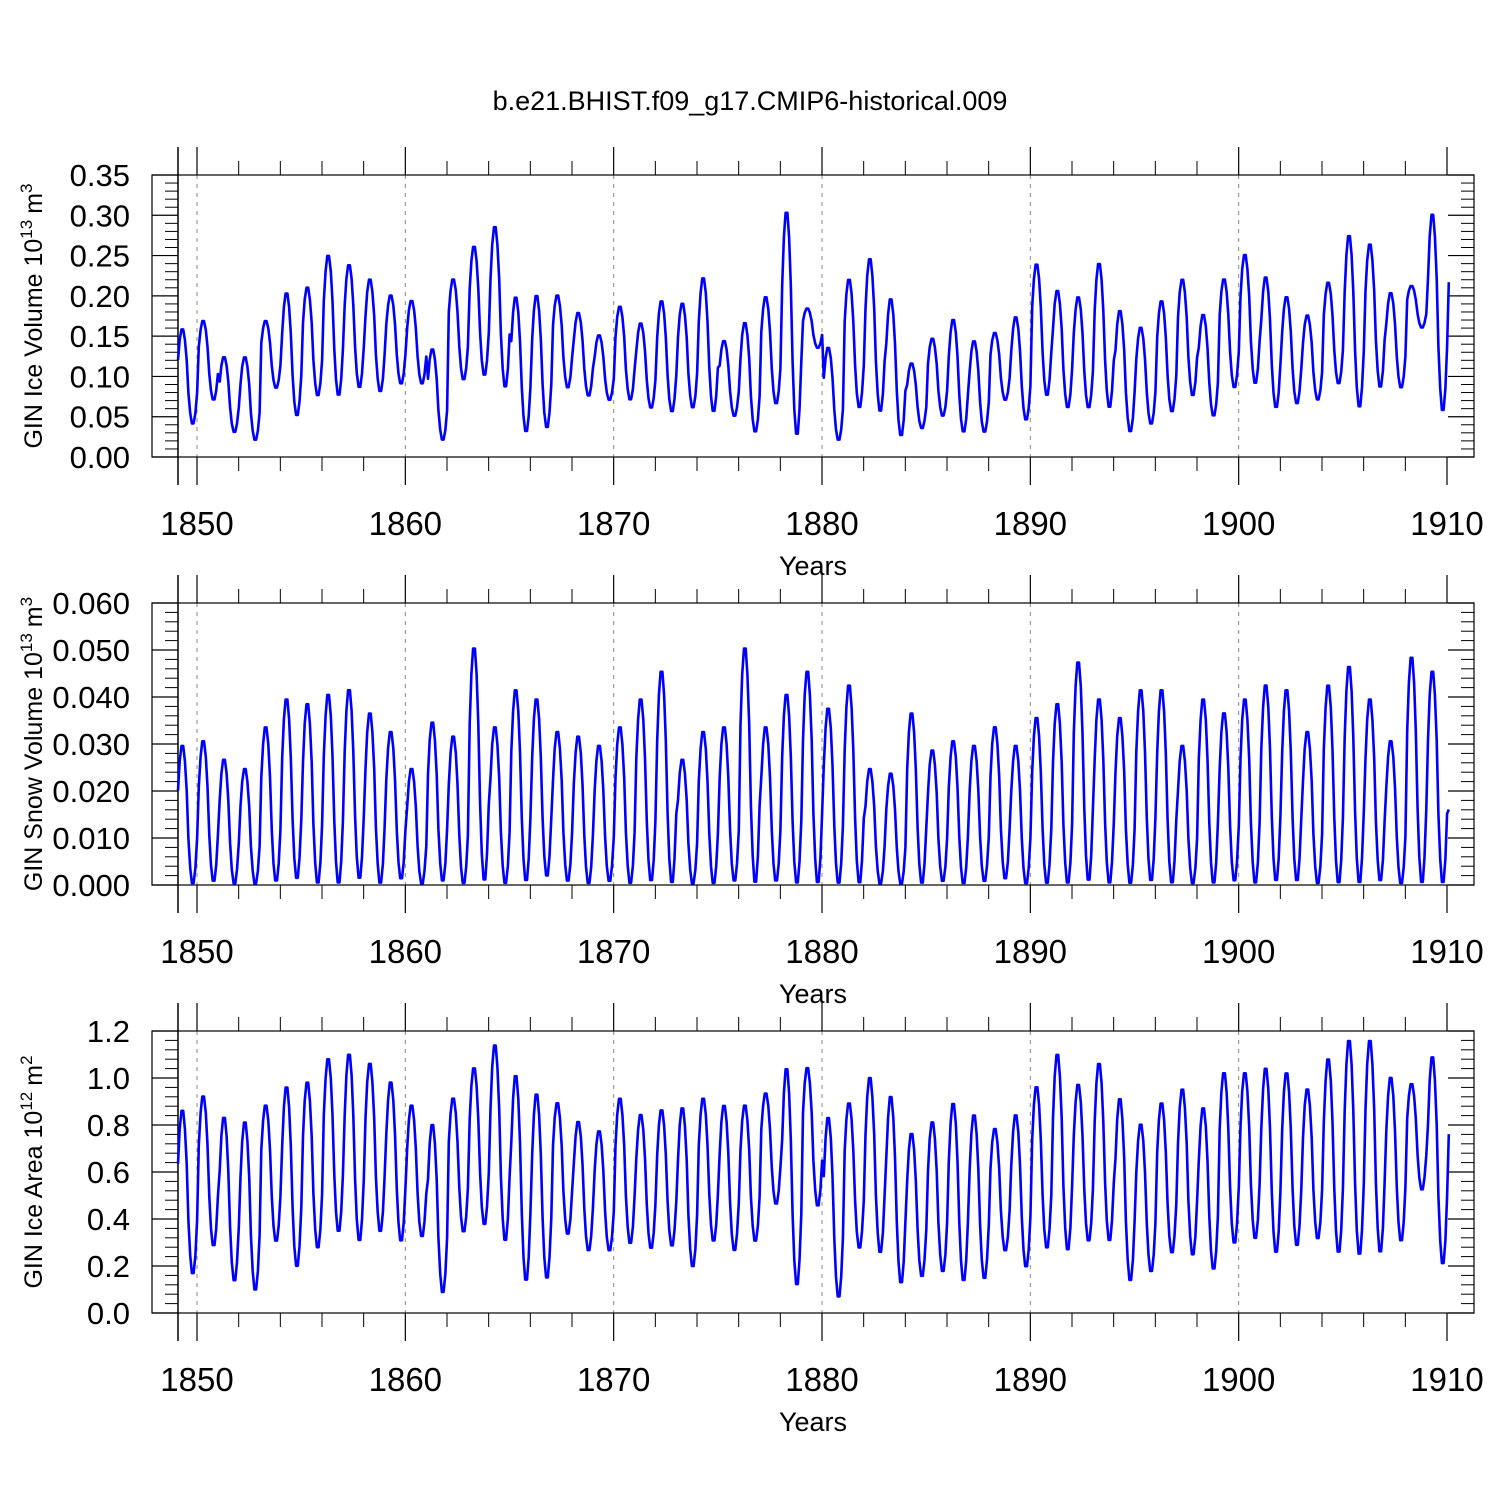 This screenshot has width=1500, height=1500. I want to click on y-tick-label: 0.10, so click(100, 376).